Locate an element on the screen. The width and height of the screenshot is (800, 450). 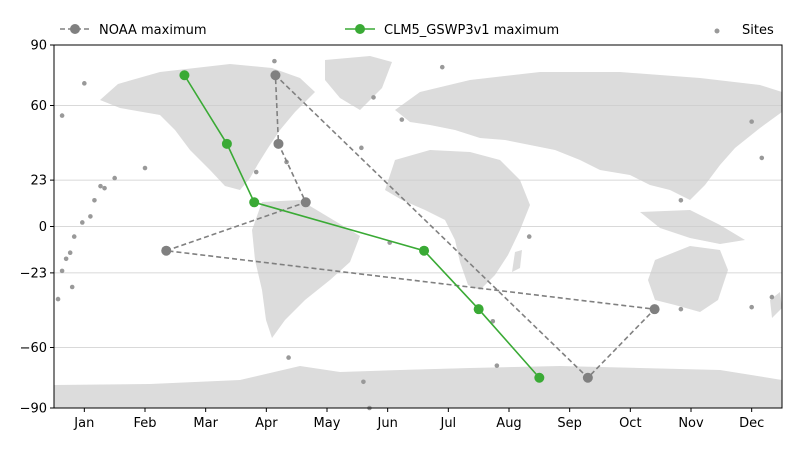
x-tick-label: Apr is located at coordinates (266, 423).